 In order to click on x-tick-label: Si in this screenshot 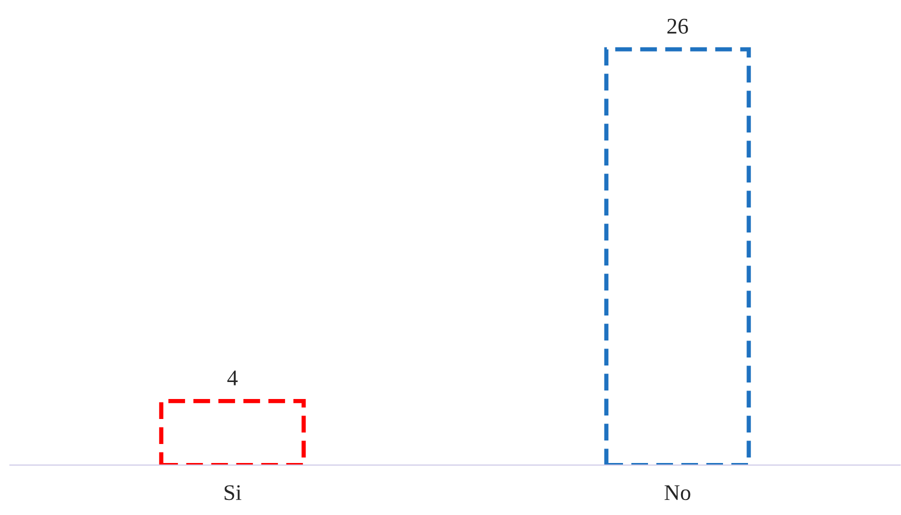, I will do `click(233, 492)`.